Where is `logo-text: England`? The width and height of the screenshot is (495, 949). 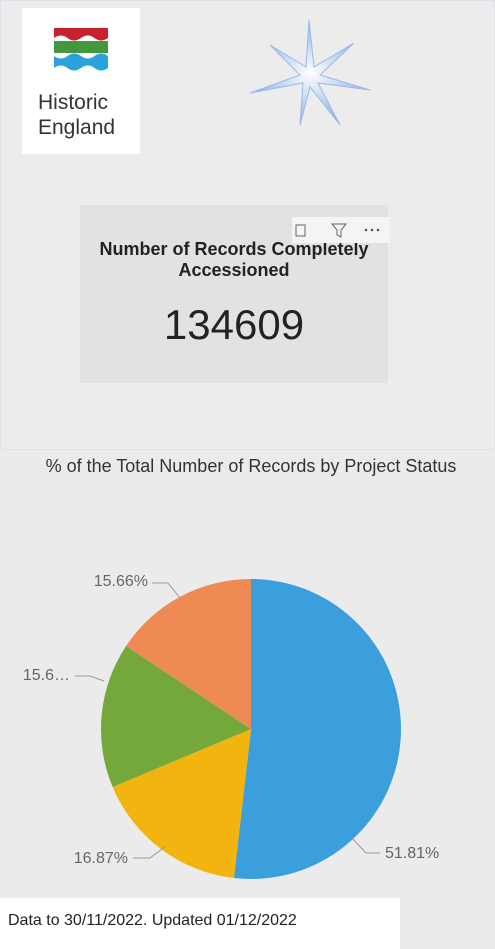 logo-text: England is located at coordinates (77, 127).